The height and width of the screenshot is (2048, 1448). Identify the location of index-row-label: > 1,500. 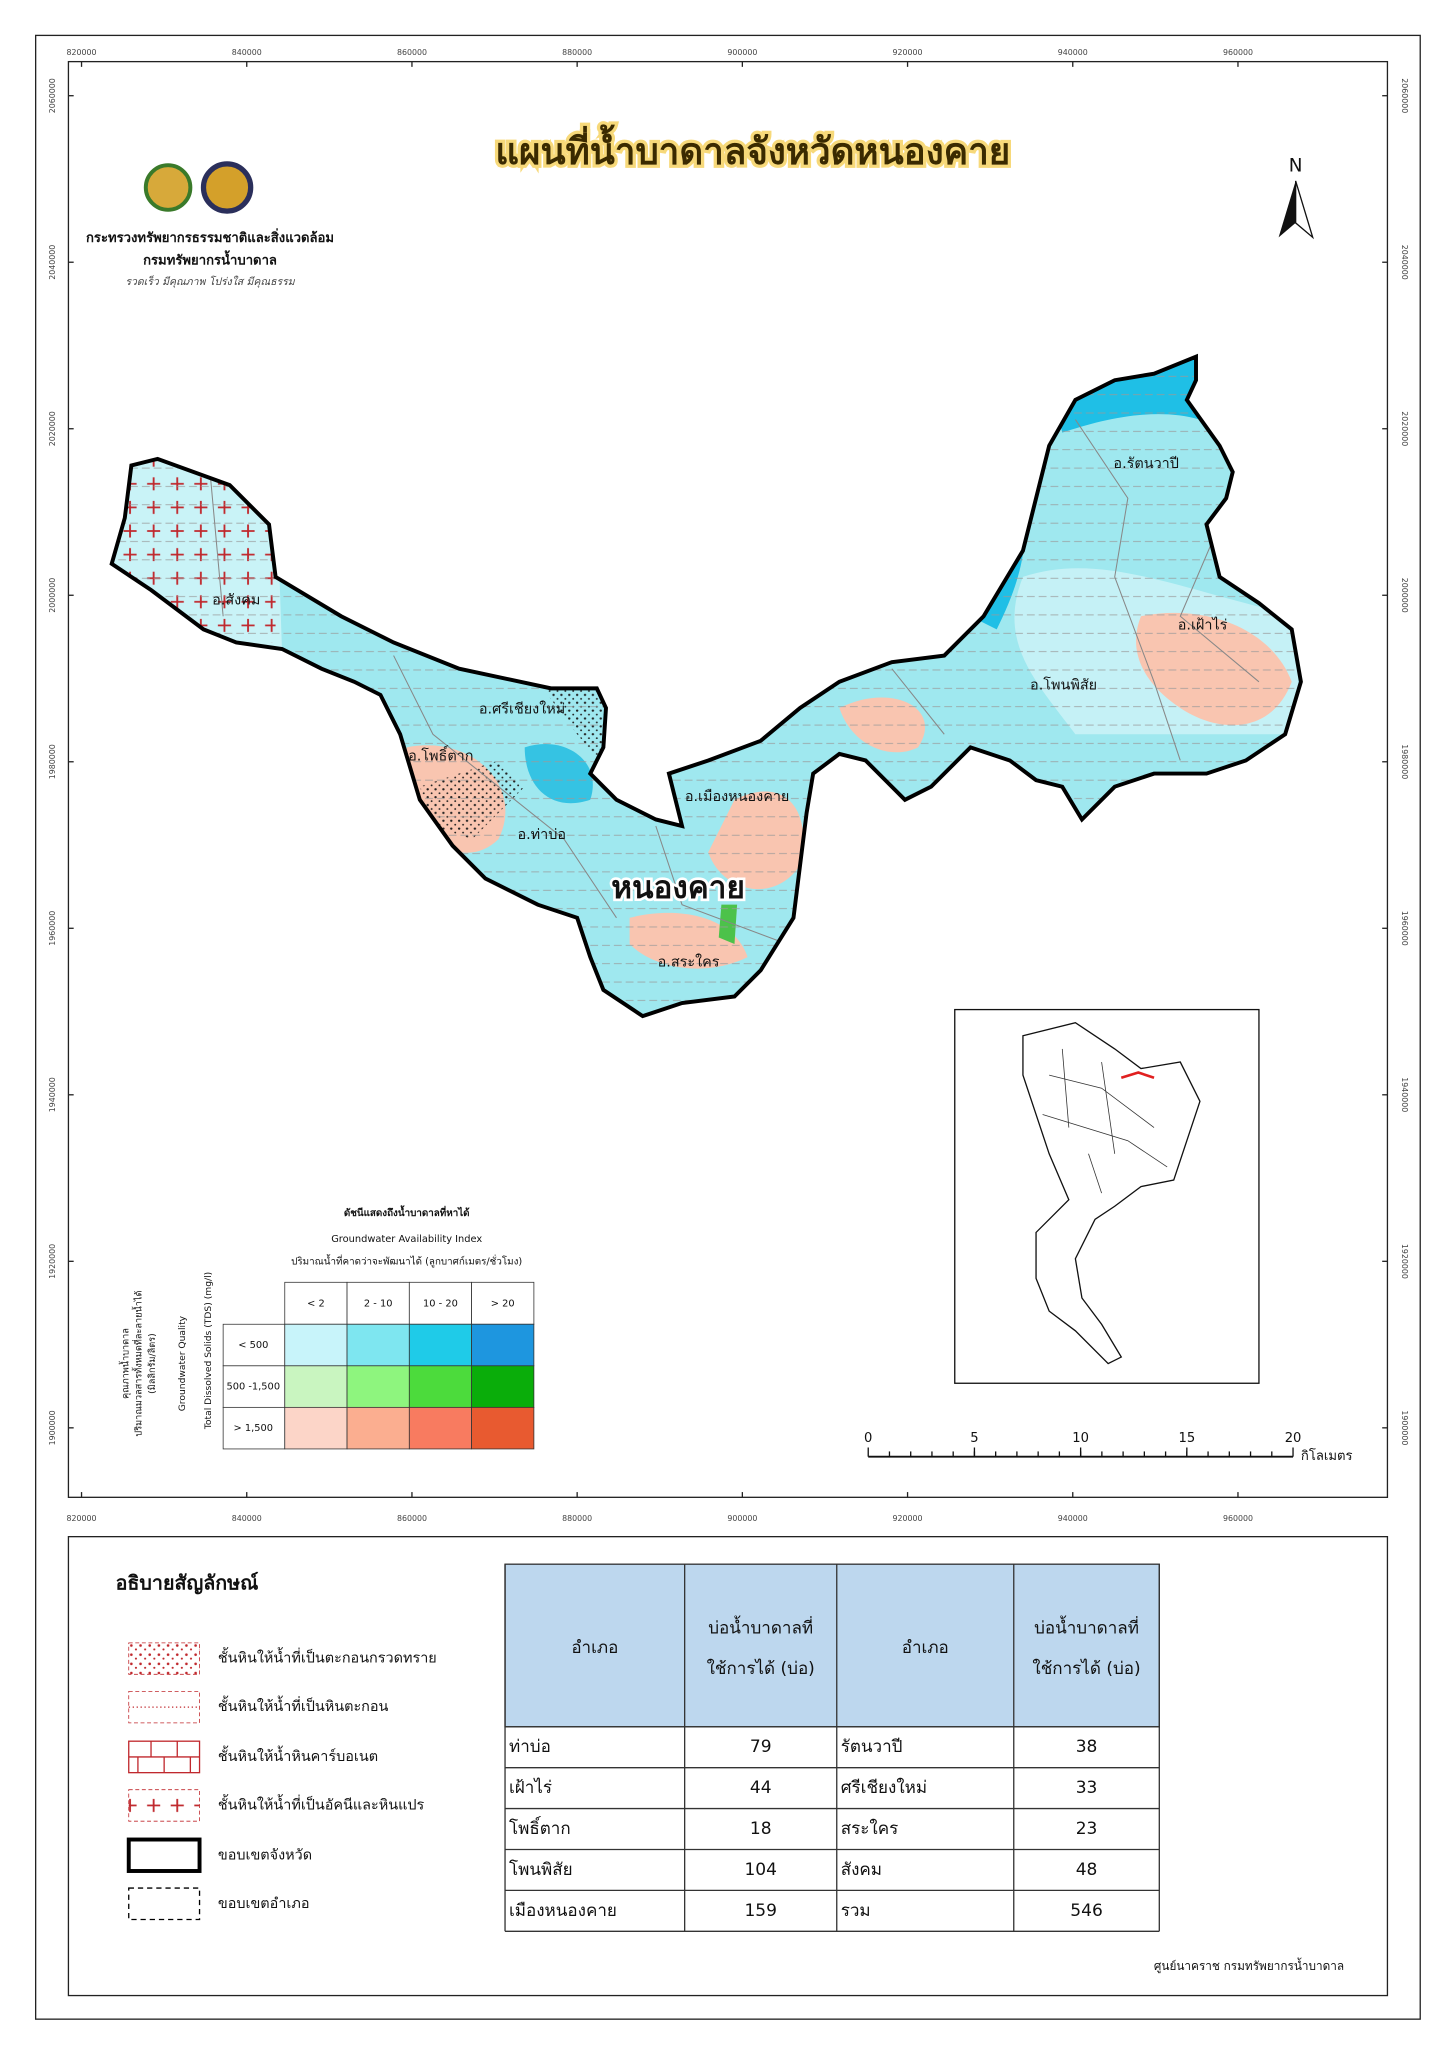
(253, 1428).